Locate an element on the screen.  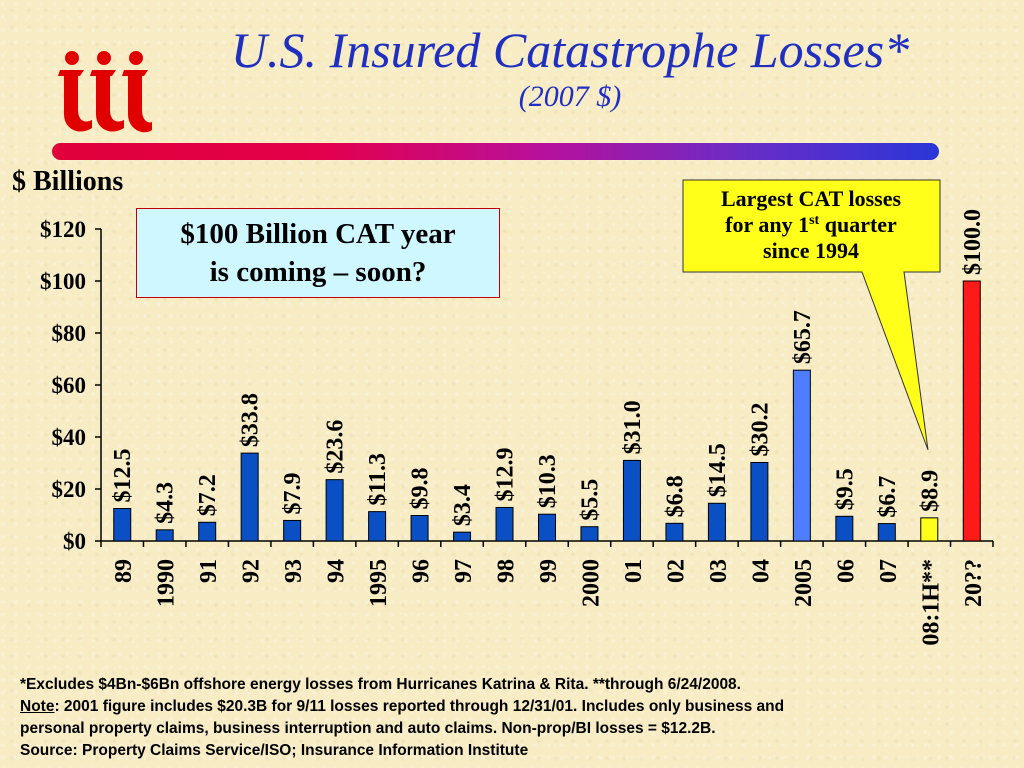
x-category-label: 06 is located at coordinates (846, 571).